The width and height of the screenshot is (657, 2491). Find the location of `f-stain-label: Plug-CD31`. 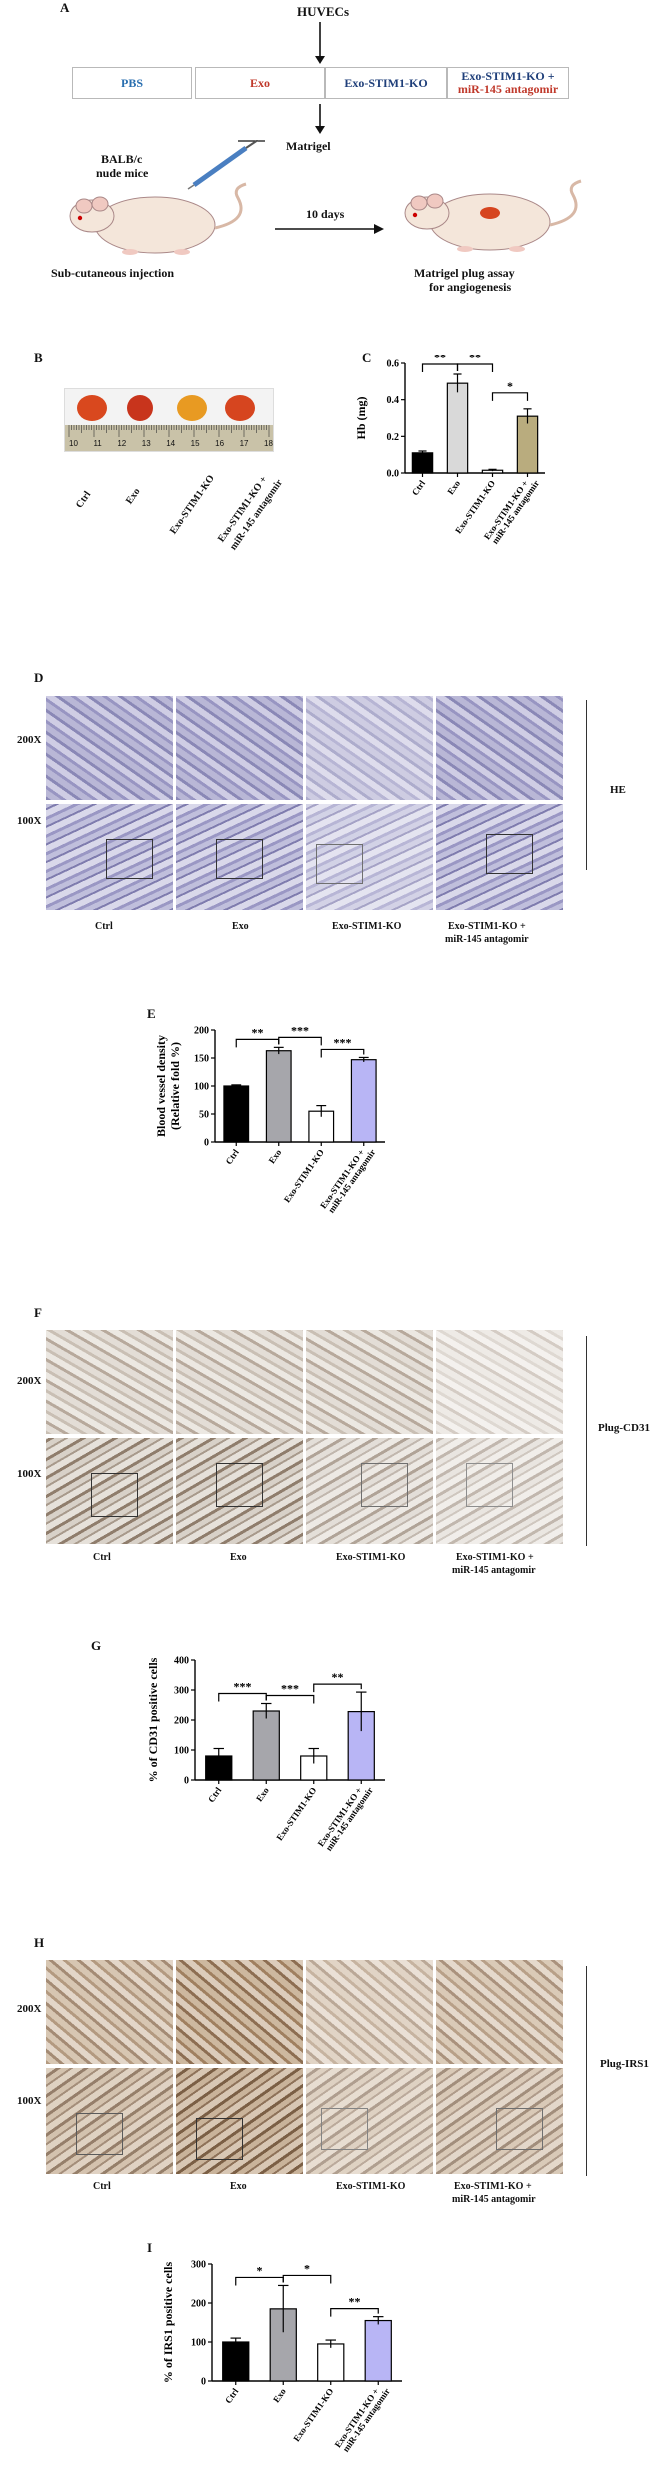

f-stain-label: Plug-CD31 is located at coordinates (624, 1428).